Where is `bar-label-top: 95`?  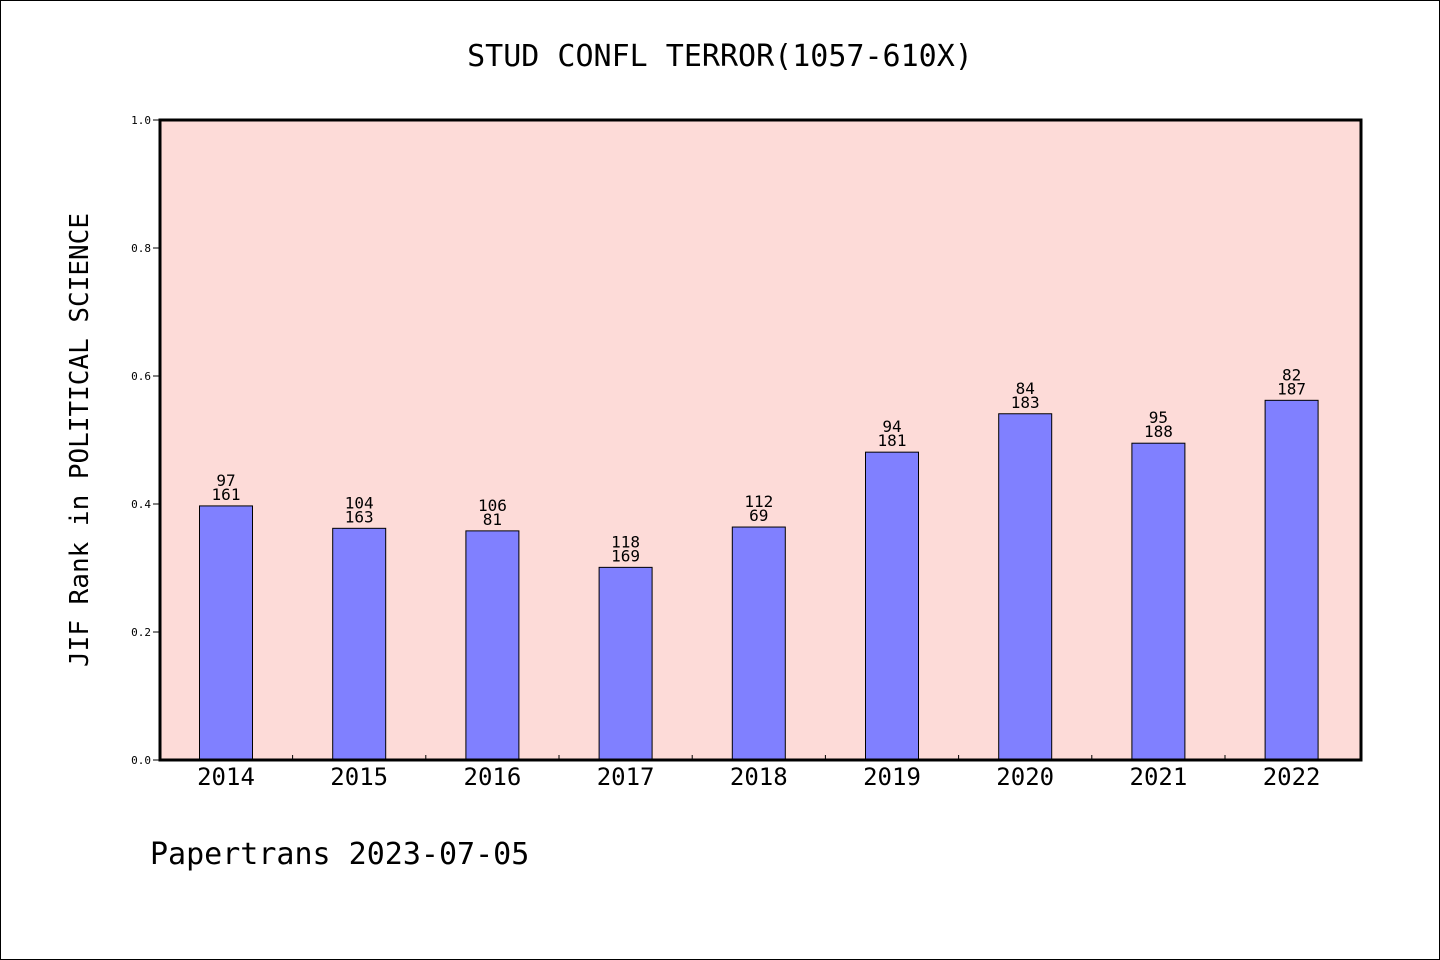 bar-label-top: 95 is located at coordinates (1158, 417).